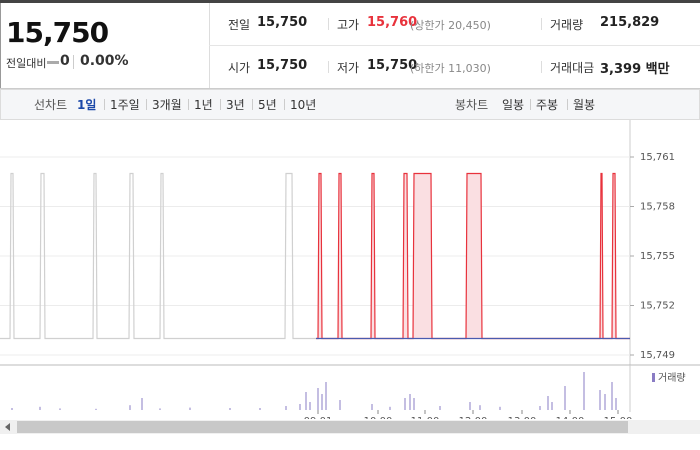  Describe the element at coordinates (235, 105) in the screenshot. I see `tab: 3년` at that location.